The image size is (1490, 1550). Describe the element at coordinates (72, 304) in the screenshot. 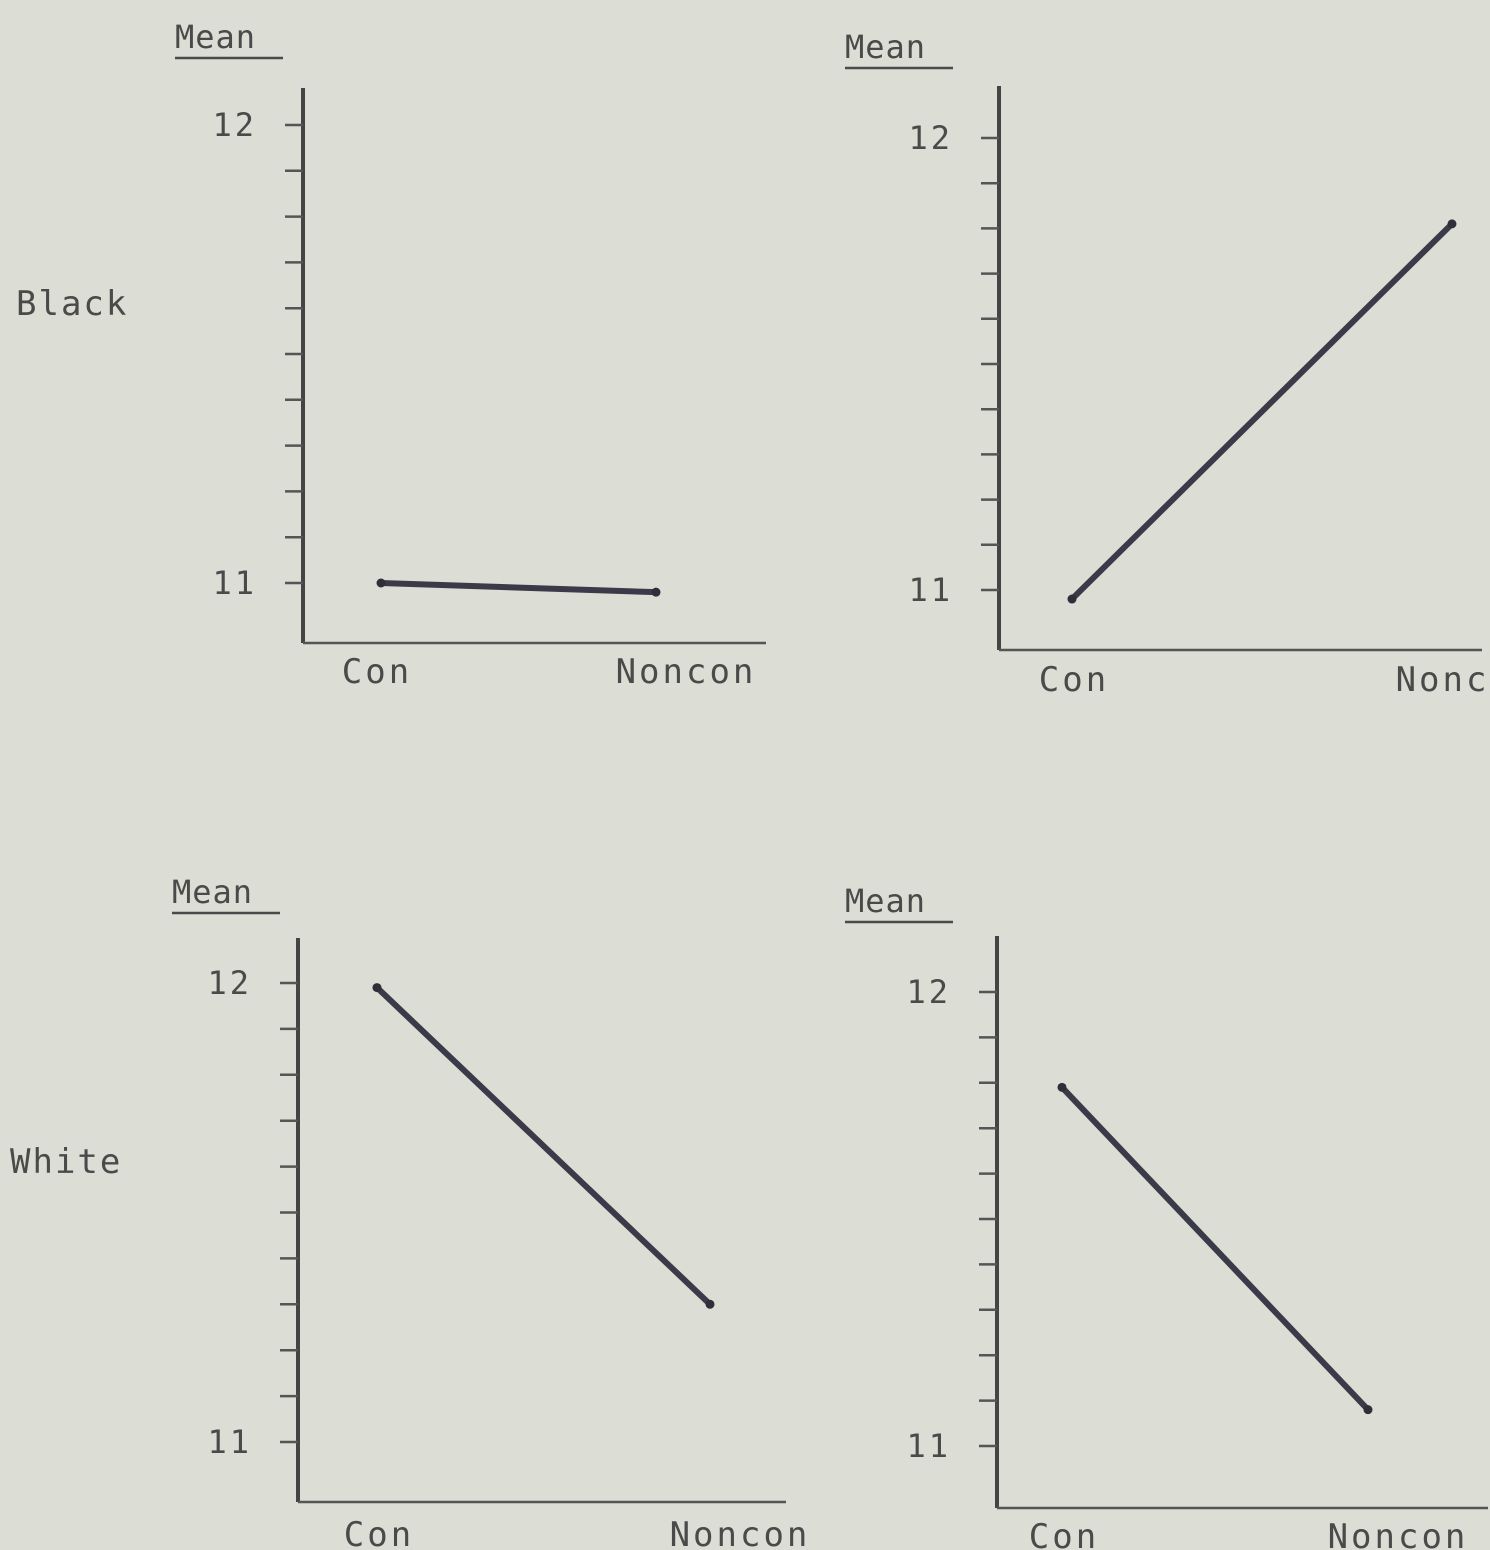

I see `row-label-black: Black` at that location.